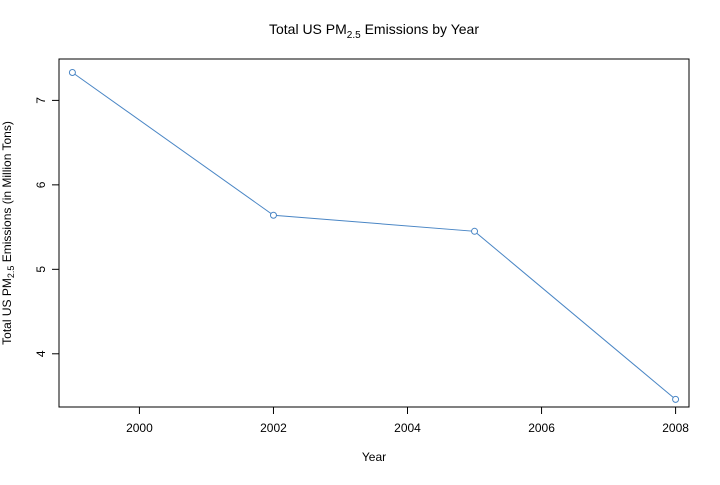  Describe the element at coordinates (354, 35) in the screenshot. I see `chart-title-subscript: 2.5` at that location.